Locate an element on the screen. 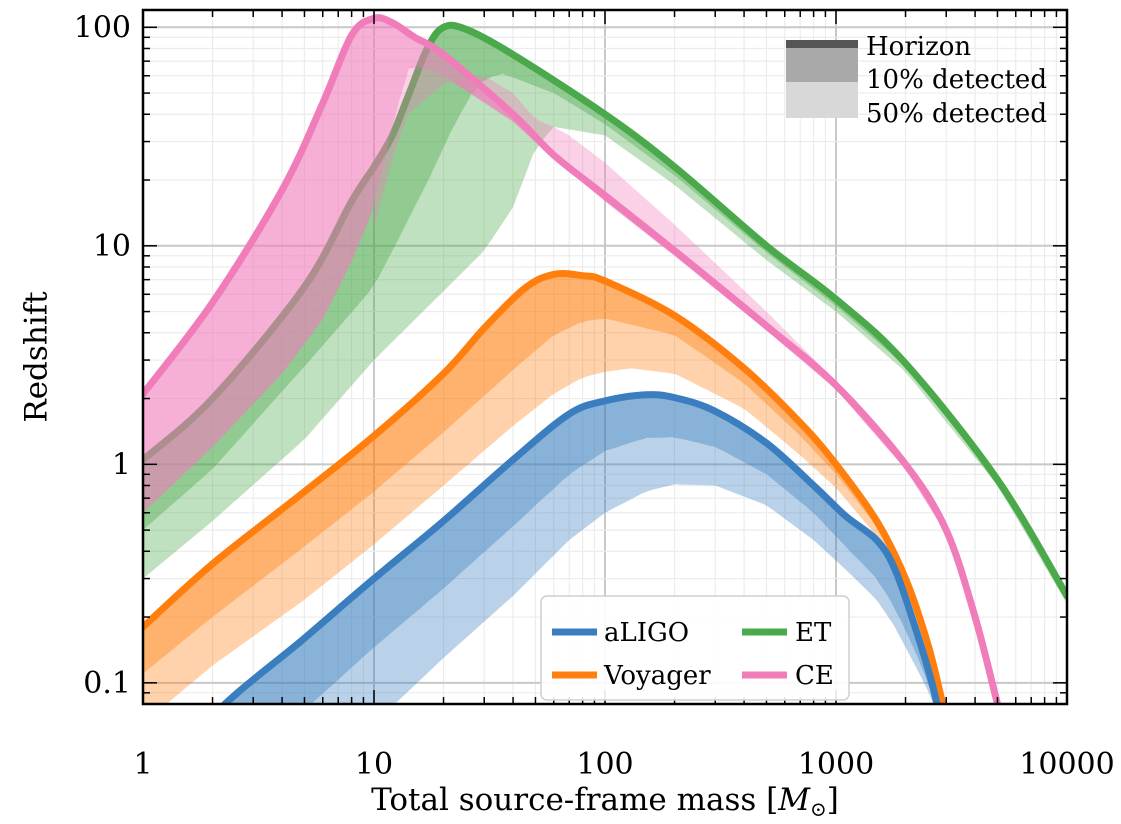 The image size is (1121, 824). y-axis-label: Redshift is located at coordinates (37, 357).